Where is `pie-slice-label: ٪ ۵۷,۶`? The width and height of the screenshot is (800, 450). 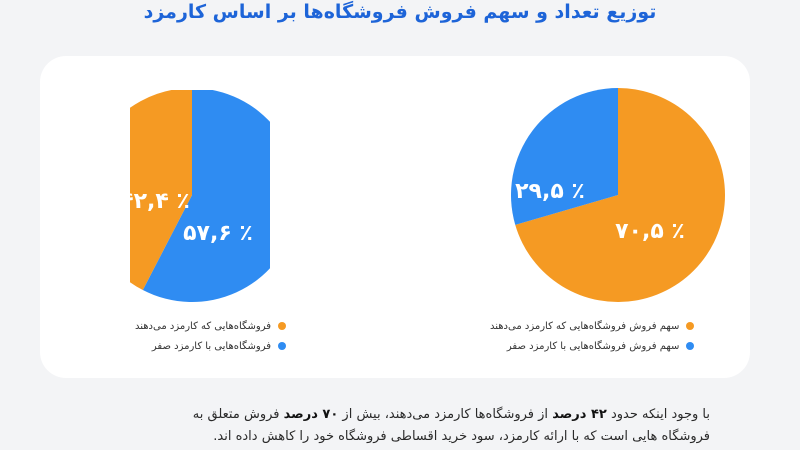 pie-slice-label: ٪ ۵۷,۶ is located at coordinates (218, 233).